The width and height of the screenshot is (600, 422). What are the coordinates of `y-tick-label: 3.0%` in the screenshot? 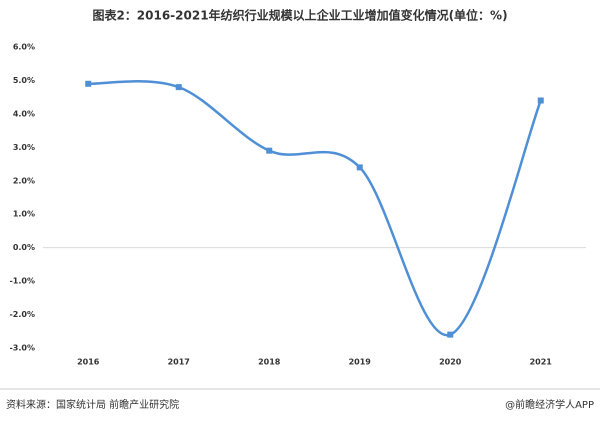 It's located at (24, 147).